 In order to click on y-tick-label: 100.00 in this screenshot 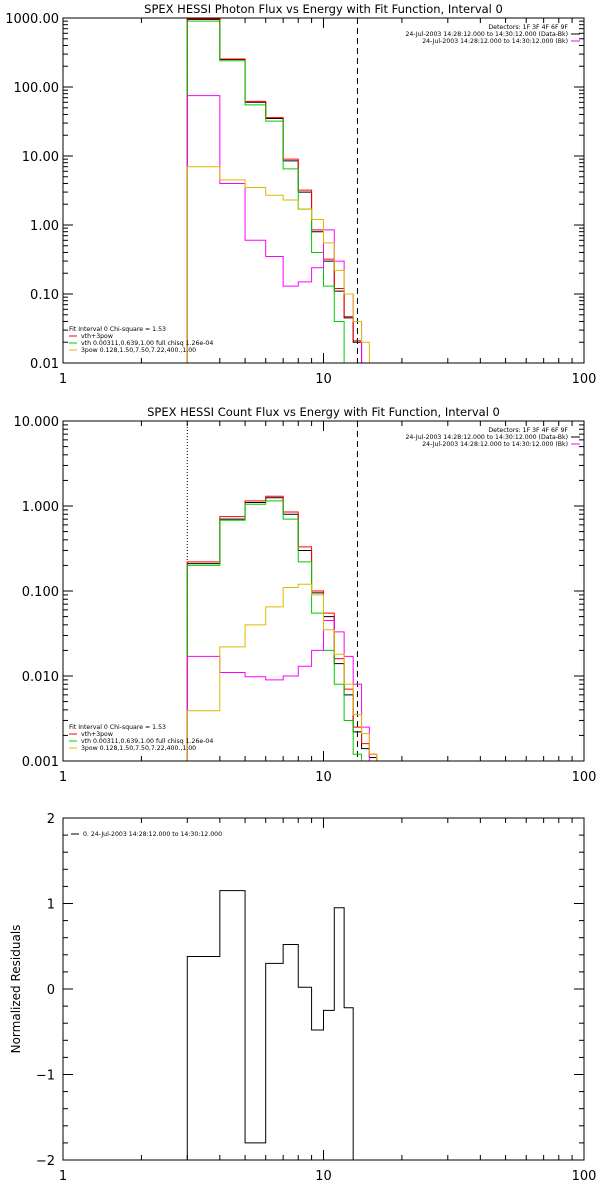, I will do `click(37, 88)`.